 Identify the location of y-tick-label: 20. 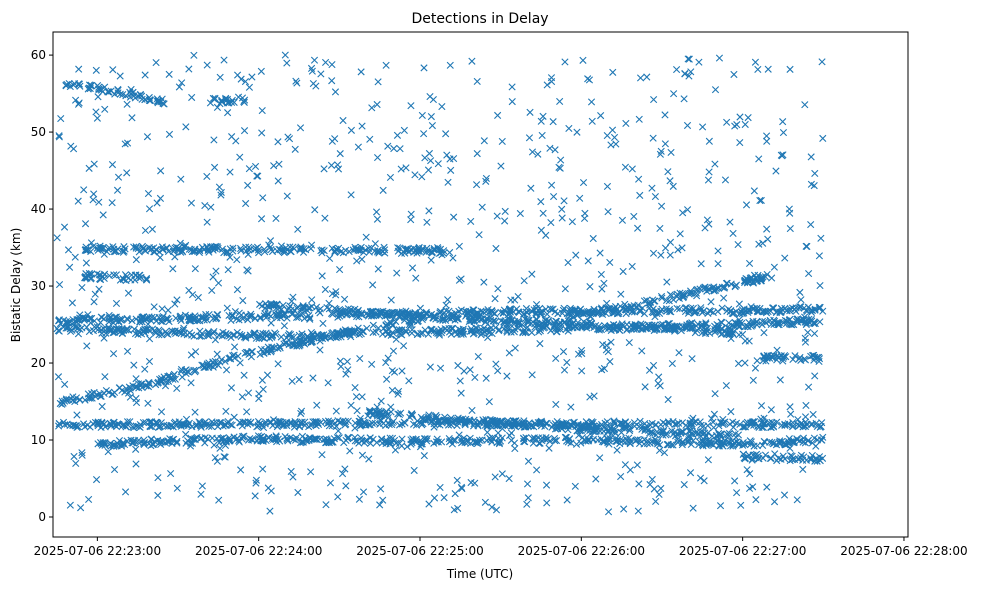
(38, 363).